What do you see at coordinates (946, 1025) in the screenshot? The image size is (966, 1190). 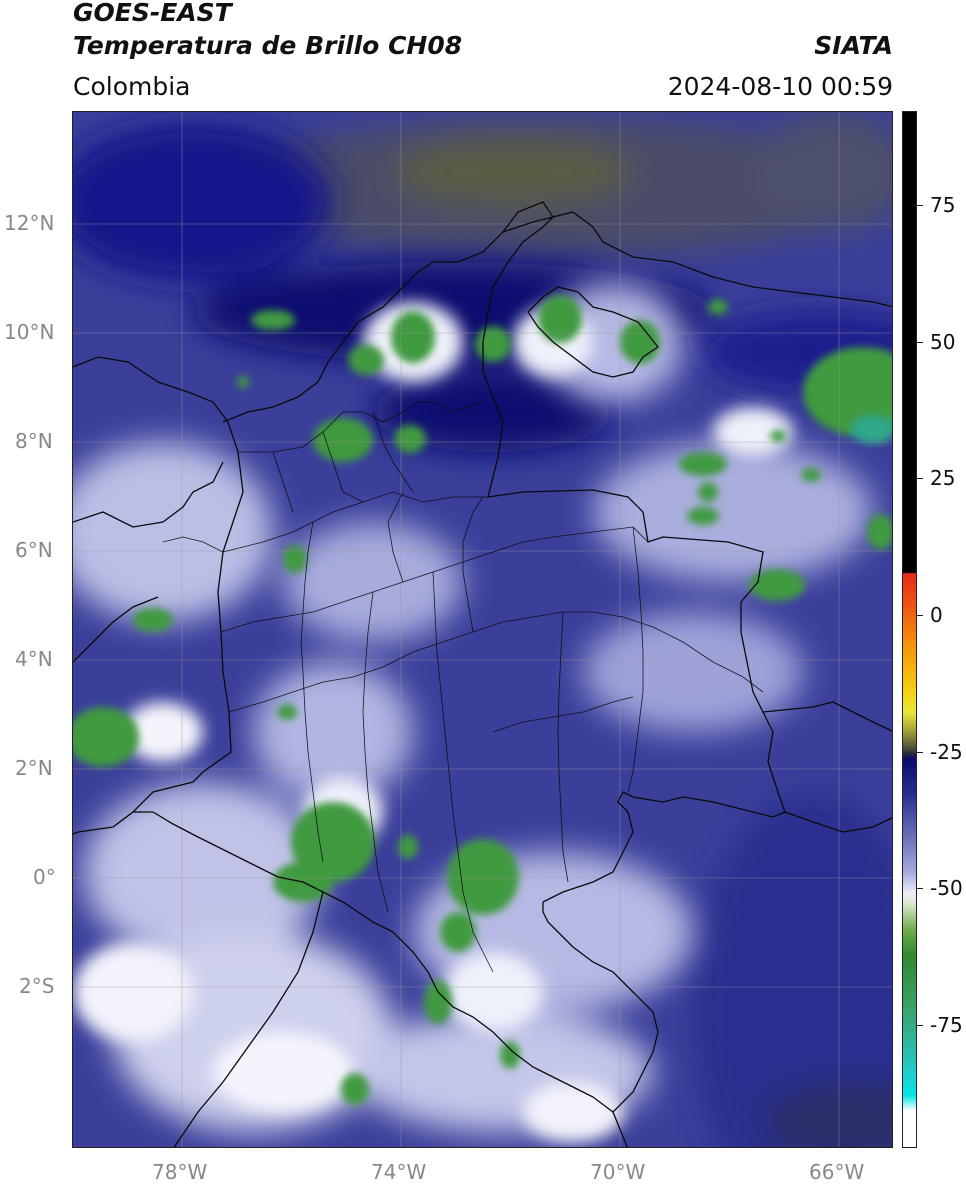 I see `colorbar-label-neg75: -75` at bounding box center [946, 1025].